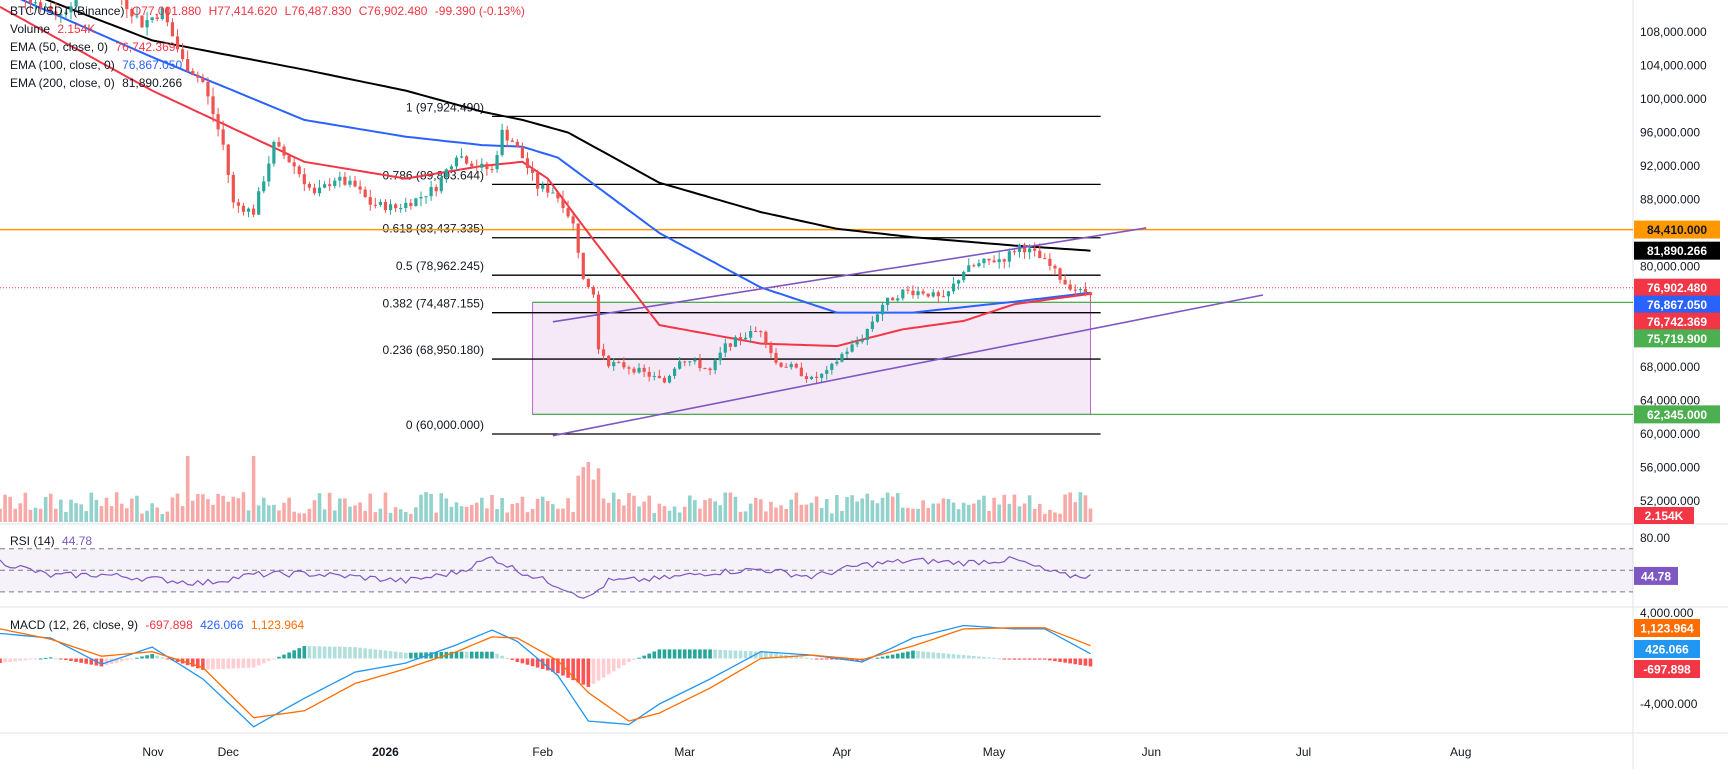  What do you see at coordinates (98, 83) in the screenshot?
I see `legend-ema200: EMA (200, close, 0) 81,890.266` at bounding box center [98, 83].